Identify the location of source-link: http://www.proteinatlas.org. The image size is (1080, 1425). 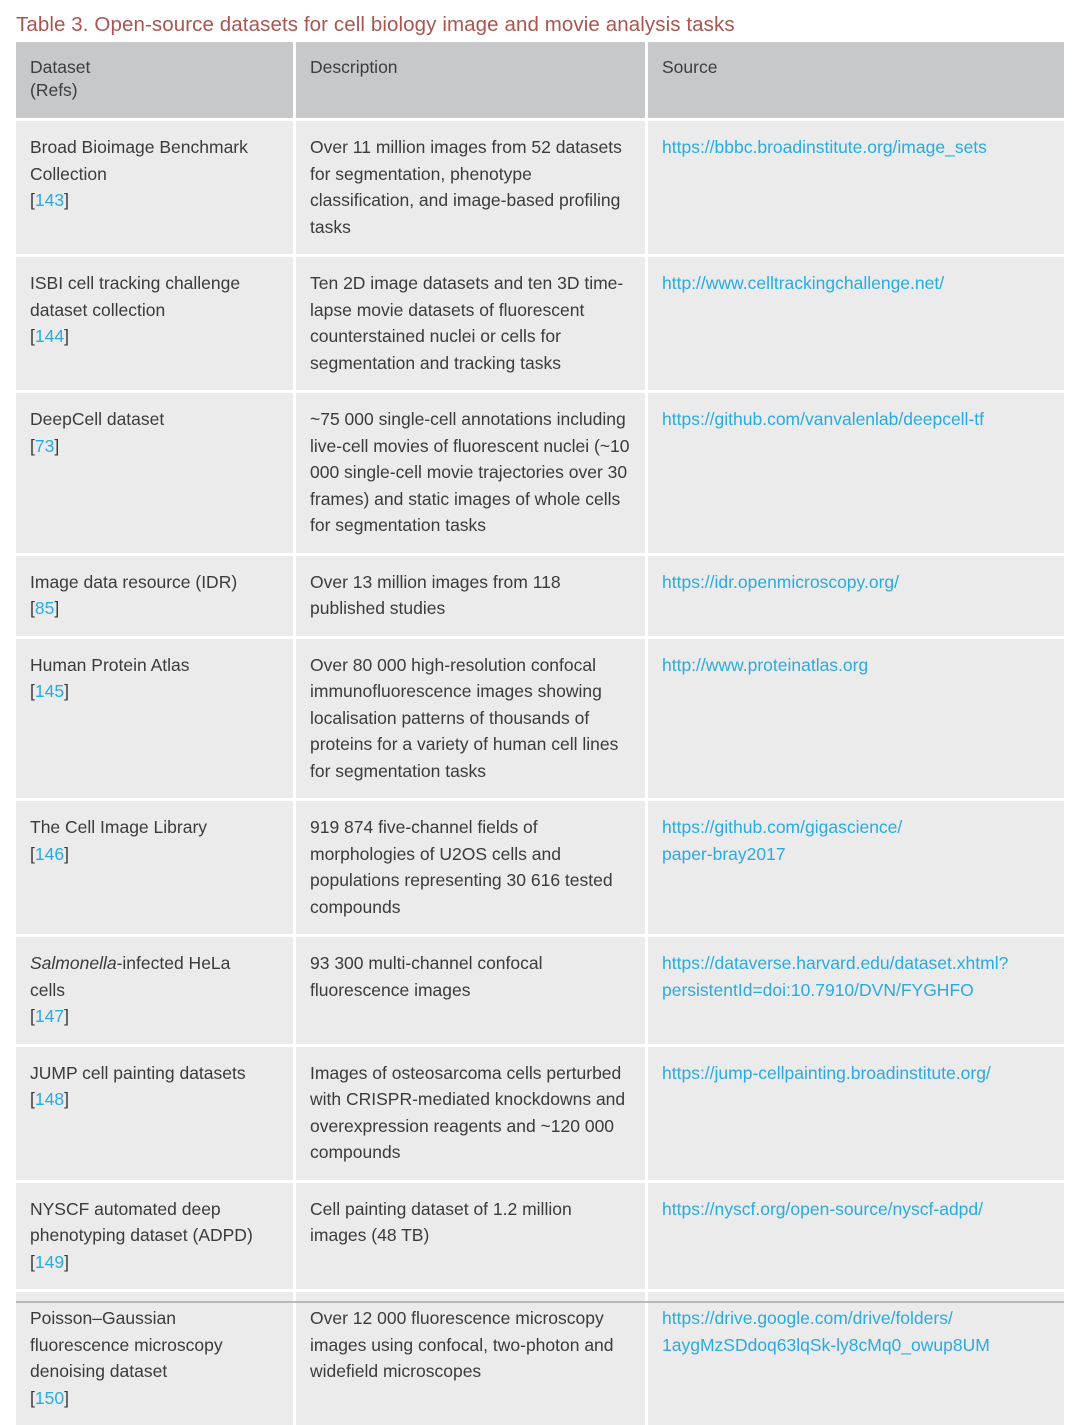
(856, 665).